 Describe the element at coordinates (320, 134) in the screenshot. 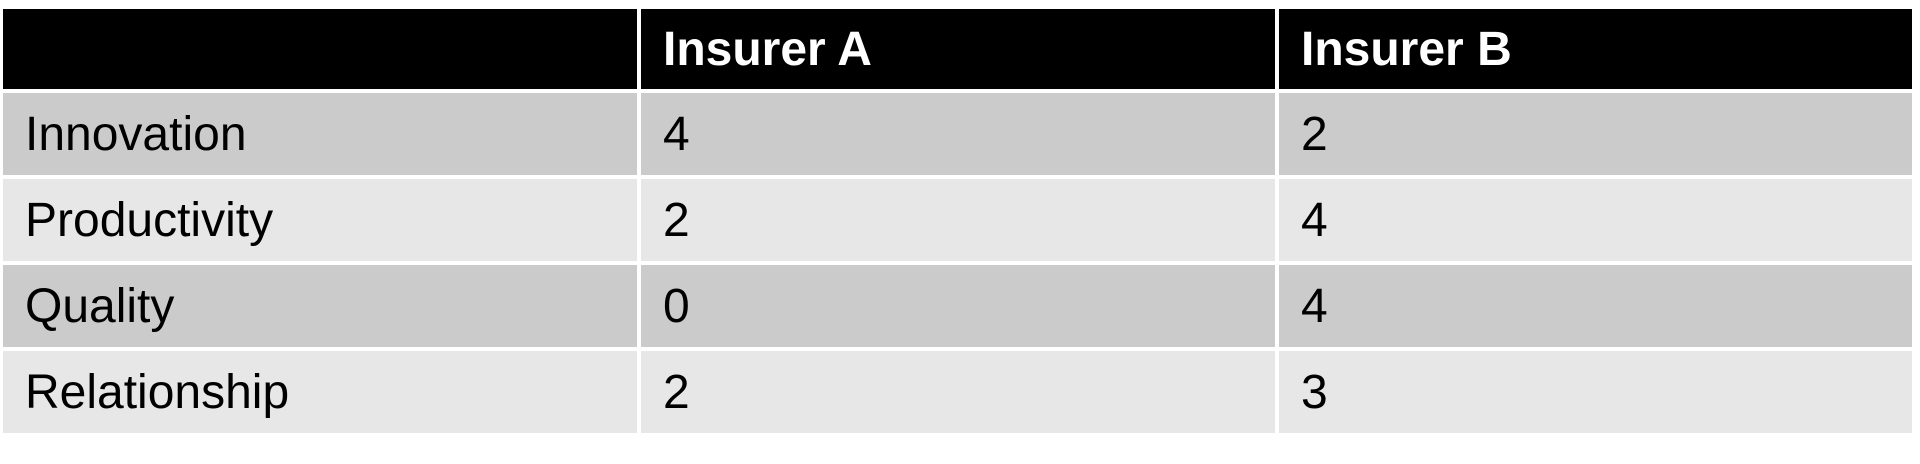

I see `row-label: Innovation` at that location.